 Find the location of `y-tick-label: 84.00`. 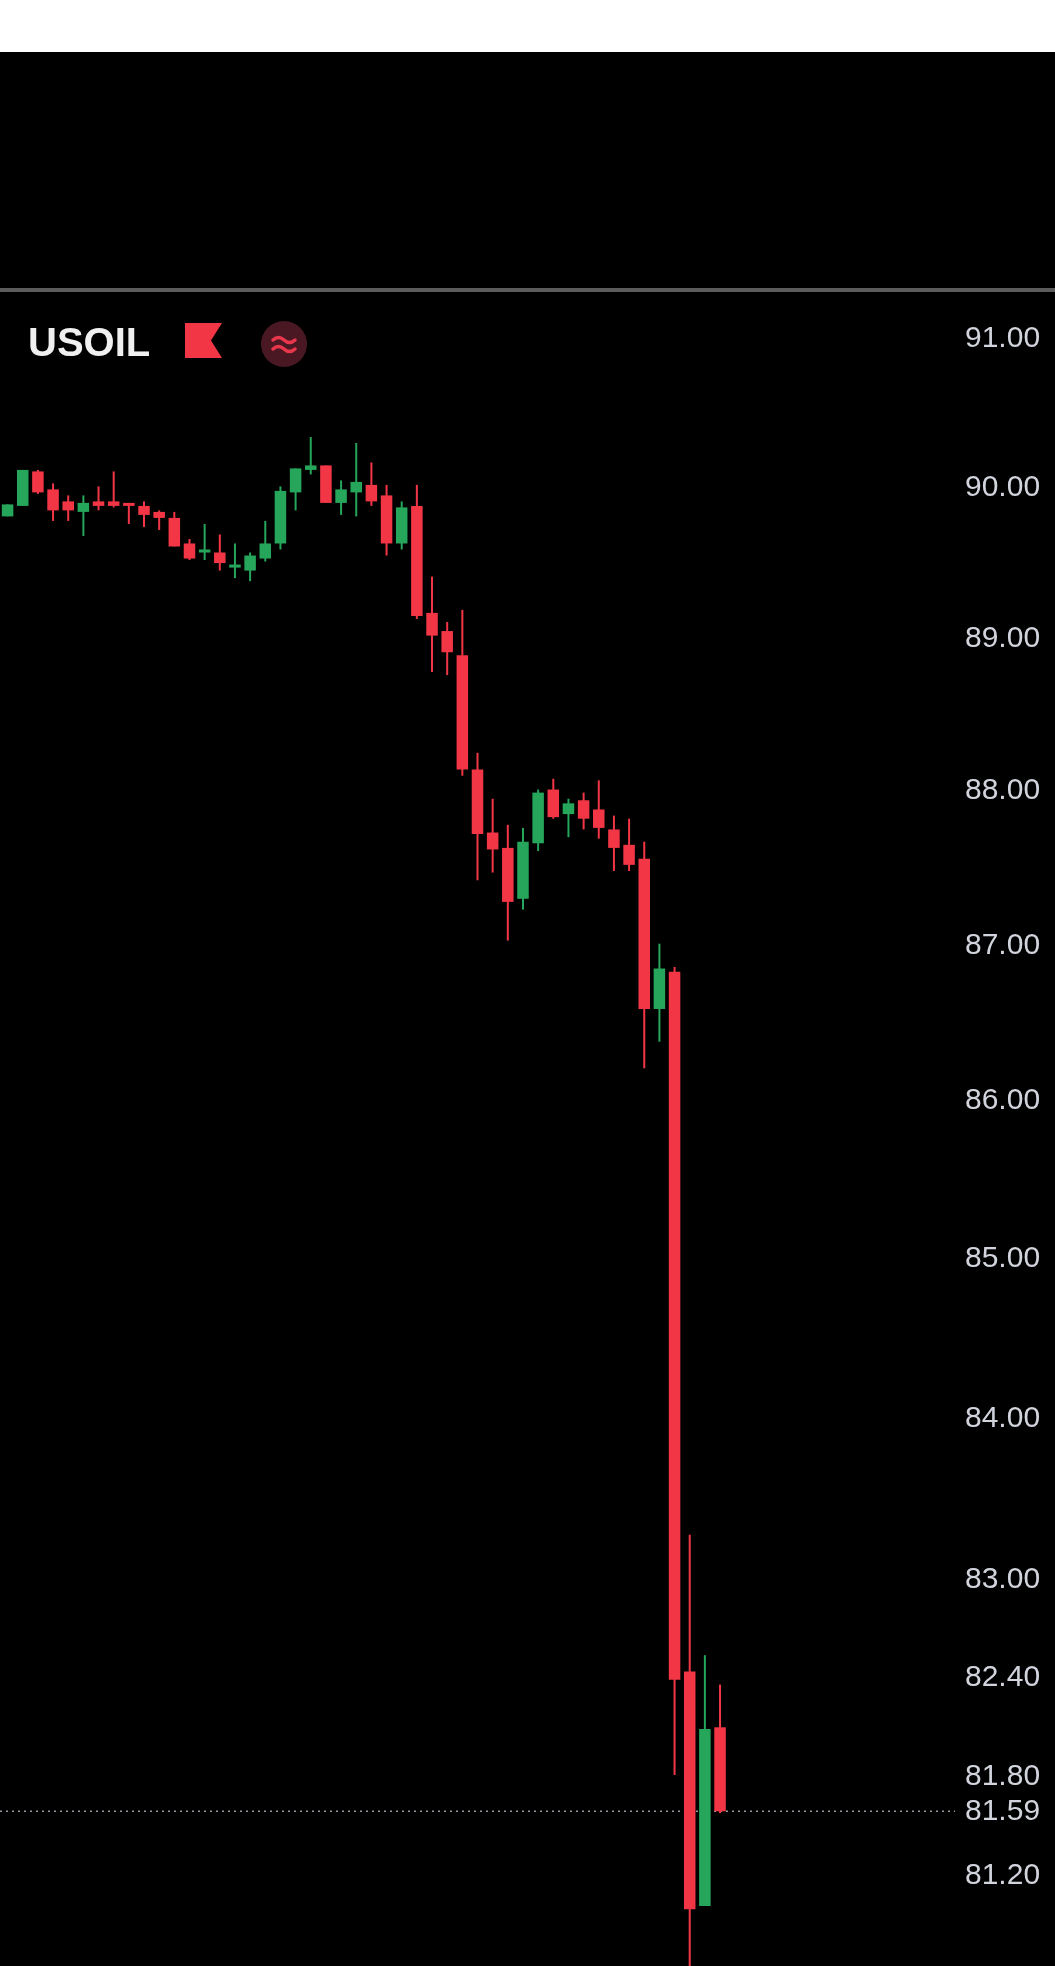

y-tick-label: 84.00 is located at coordinates (1003, 1416).